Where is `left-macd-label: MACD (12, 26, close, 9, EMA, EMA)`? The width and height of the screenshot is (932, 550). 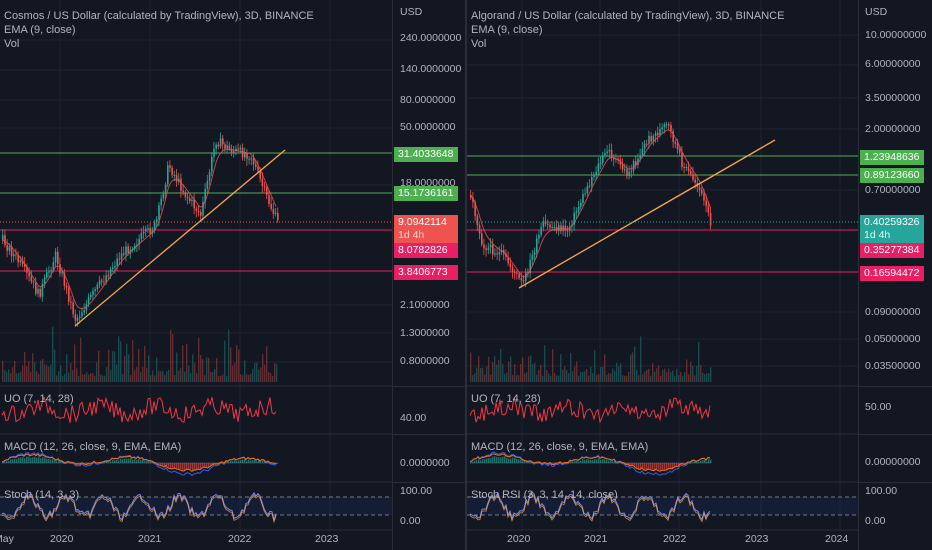
left-macd-label: MACD (12, 26, close, 9, EMA, EMA) is located at coordinates (93, 447).